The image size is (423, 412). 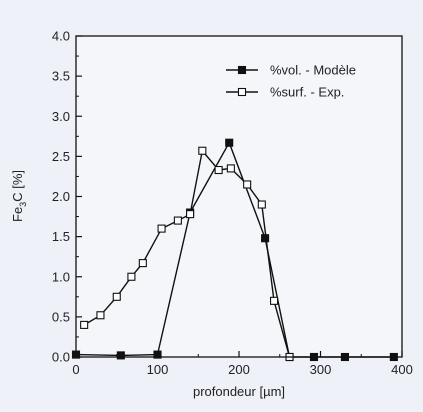 I want to click on legend-label: %surf. - Exp., so click(x=307, y=92).